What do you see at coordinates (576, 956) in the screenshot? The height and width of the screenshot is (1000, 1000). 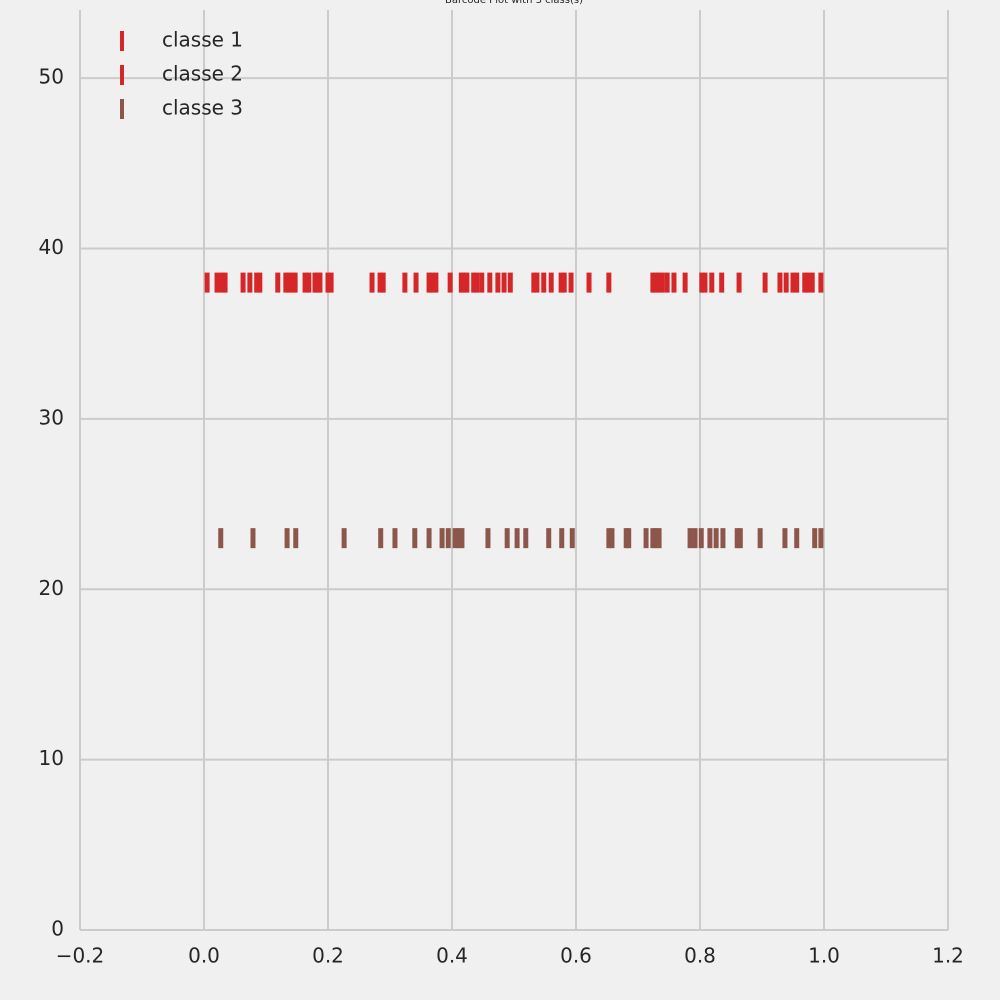 I see `x-tick-label: 0.6` at bounding box center [576, 956].